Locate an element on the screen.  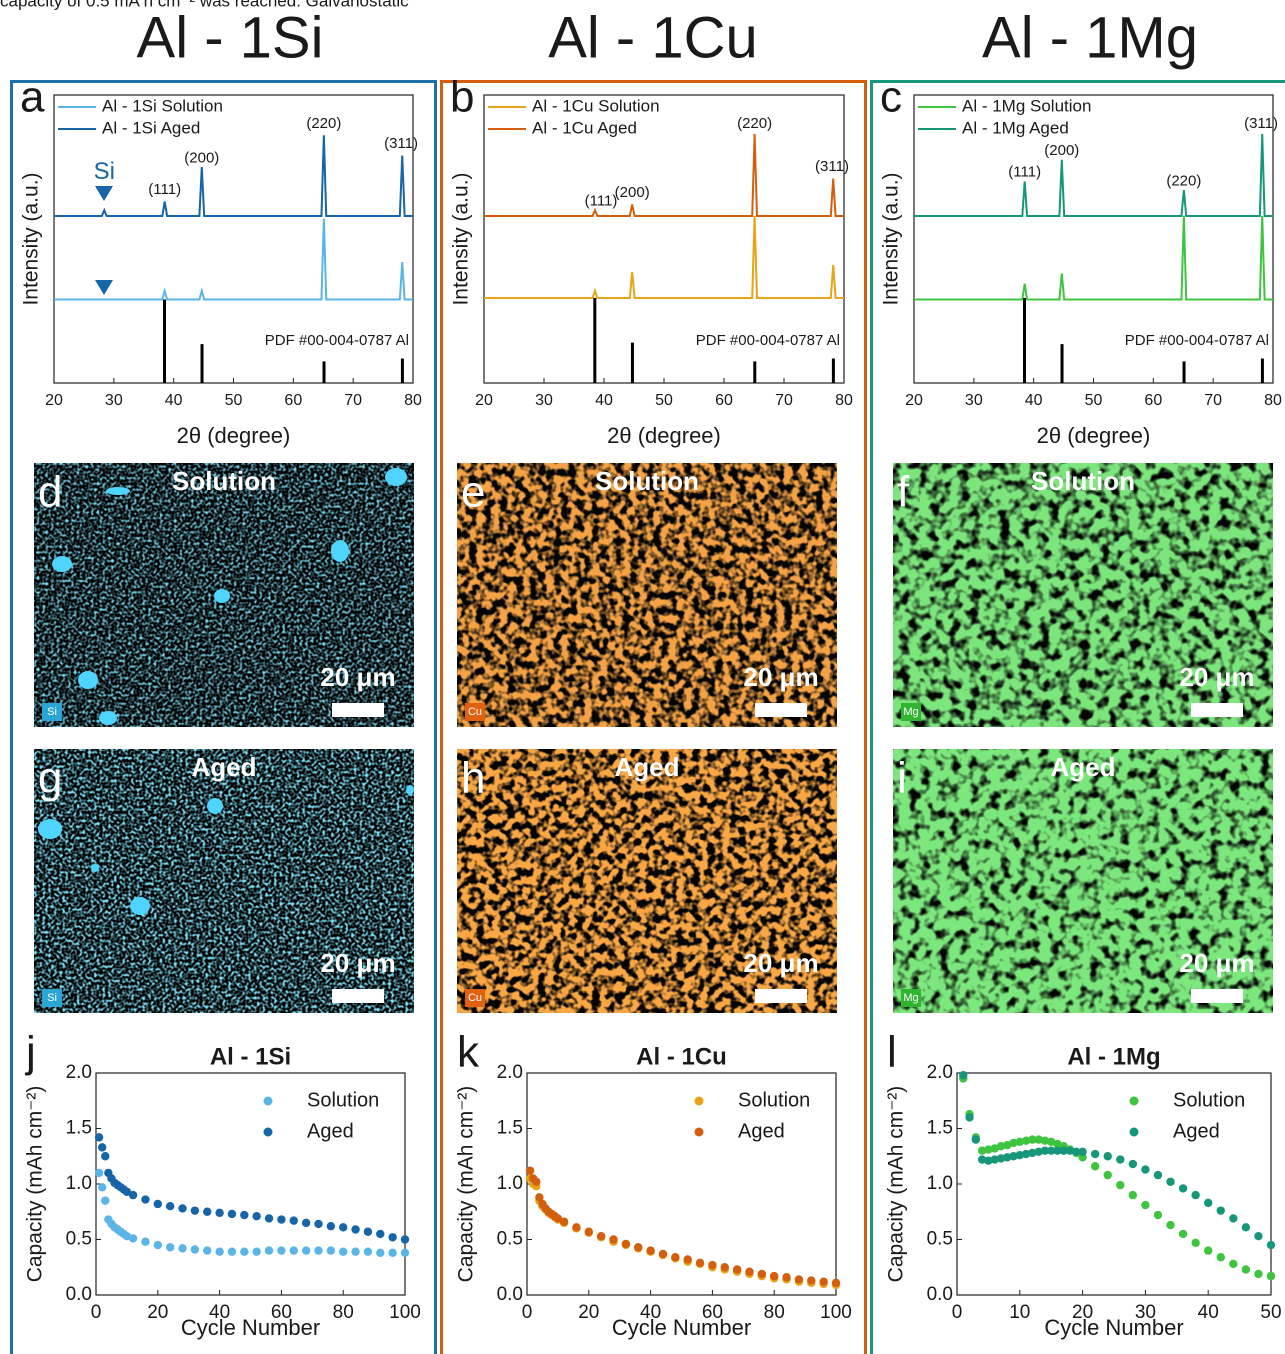
legend-label: Al - 1Cu Aged is located at coordinates (584, 127).